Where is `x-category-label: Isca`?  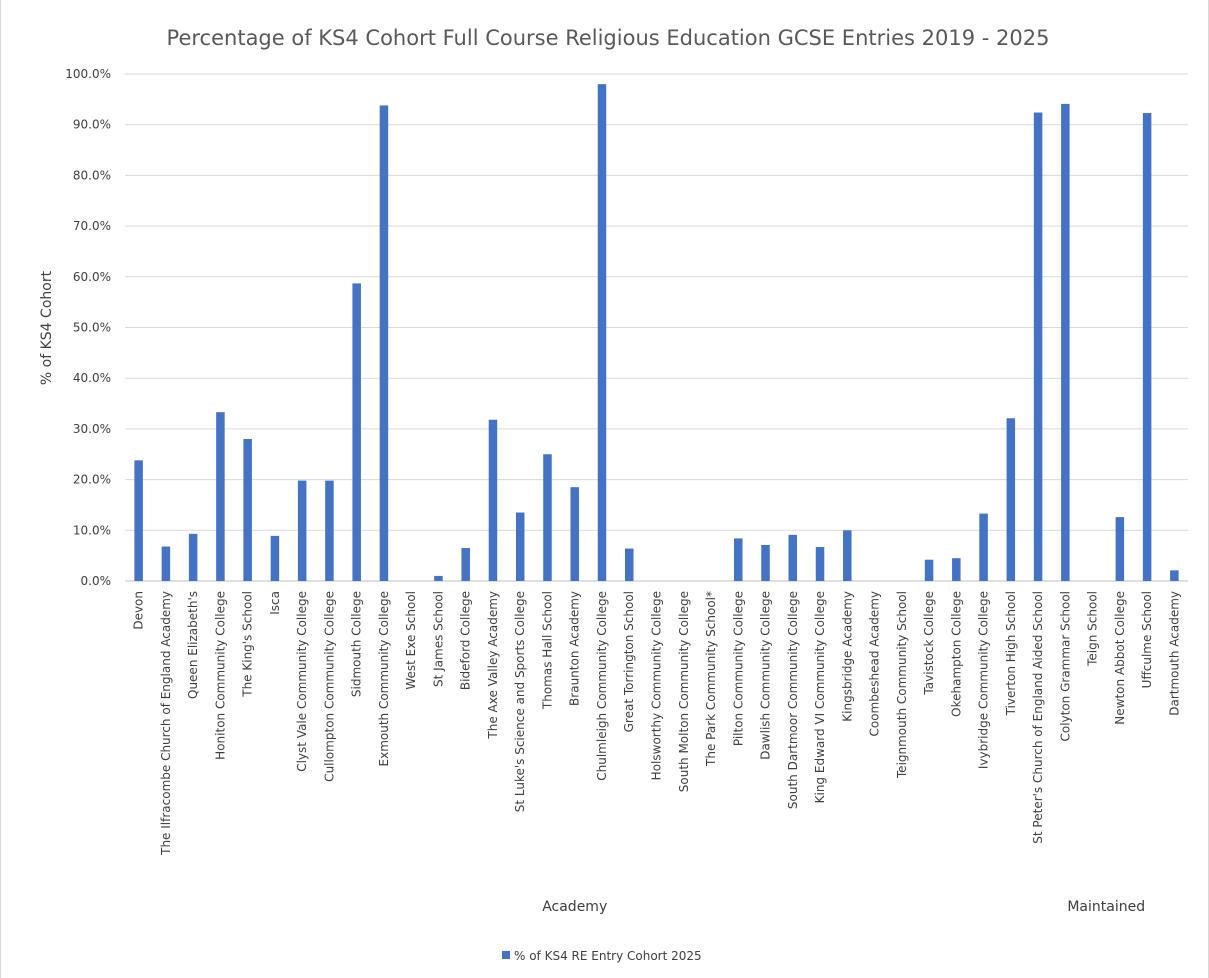
x-category-label: Isca is located at coordinates (275, 603).